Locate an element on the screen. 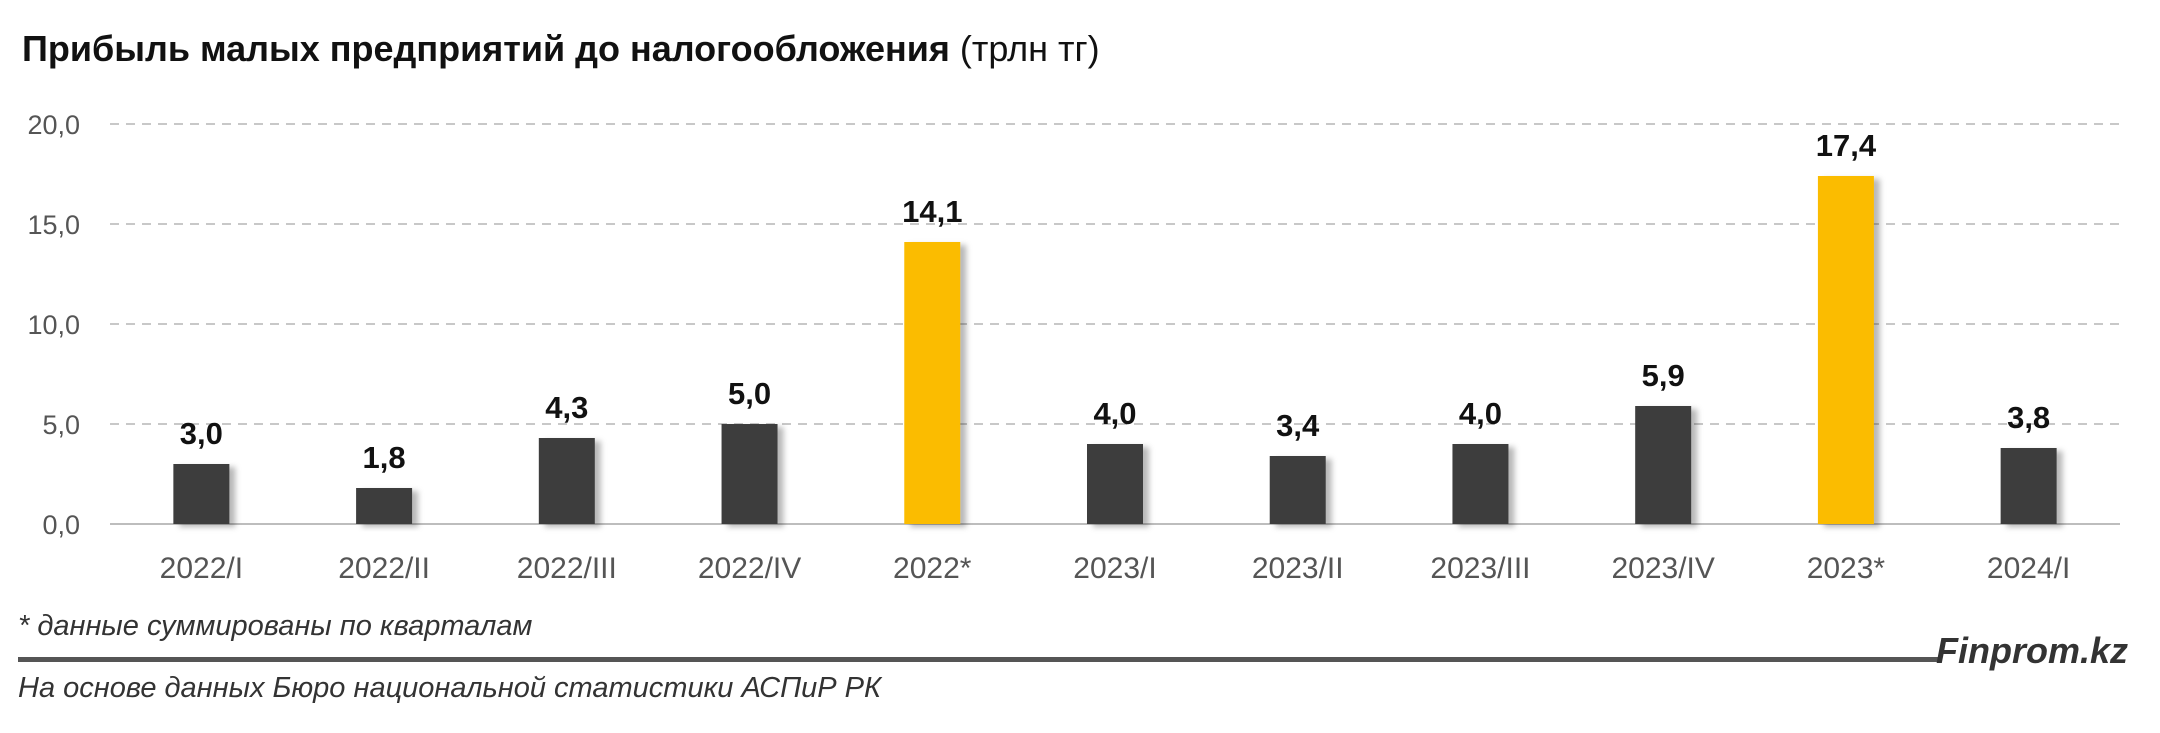  x-tick-label: 2023/III is located at coordinates (1480, 568).